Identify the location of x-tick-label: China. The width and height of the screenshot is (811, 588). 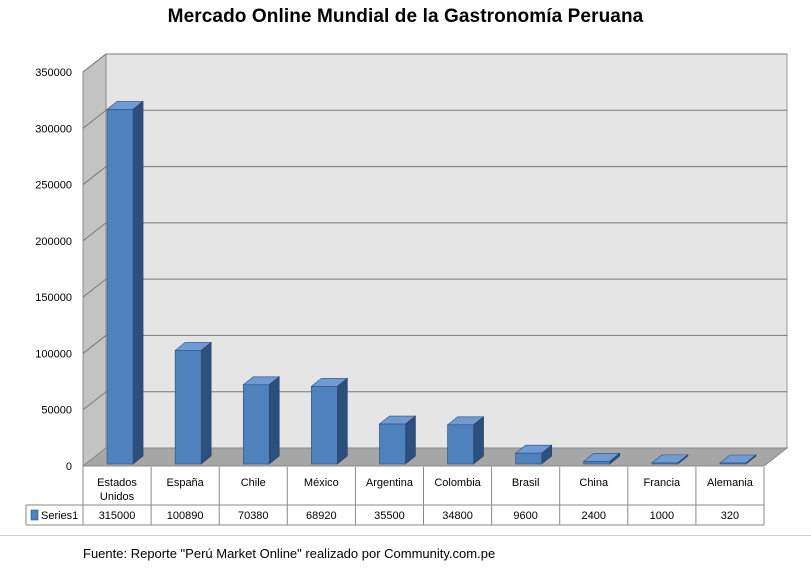
(594, 483).